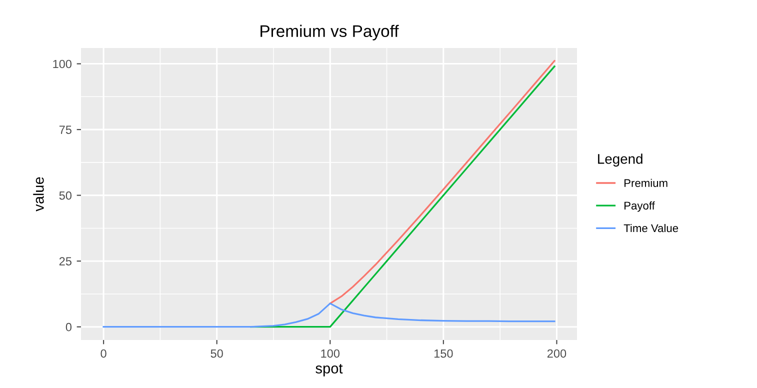 The height and width of the screenshot is (388, 757). Describe the element at coordinates (651, 228) in the screenshot. I see `legend-label: Time Value` at that location.